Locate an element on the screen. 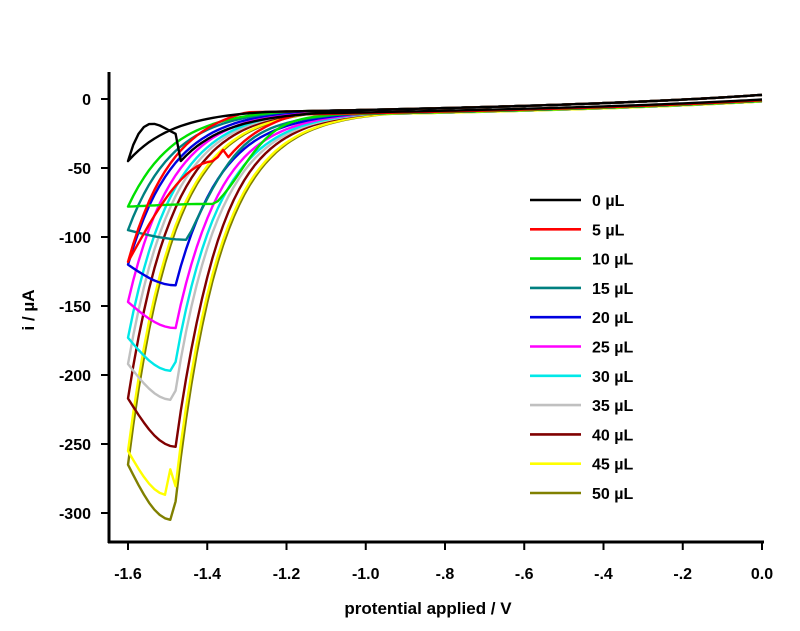 This screenshot has height=631, width=800. legend-item: 0 µL is located at coordinates (577, 201).